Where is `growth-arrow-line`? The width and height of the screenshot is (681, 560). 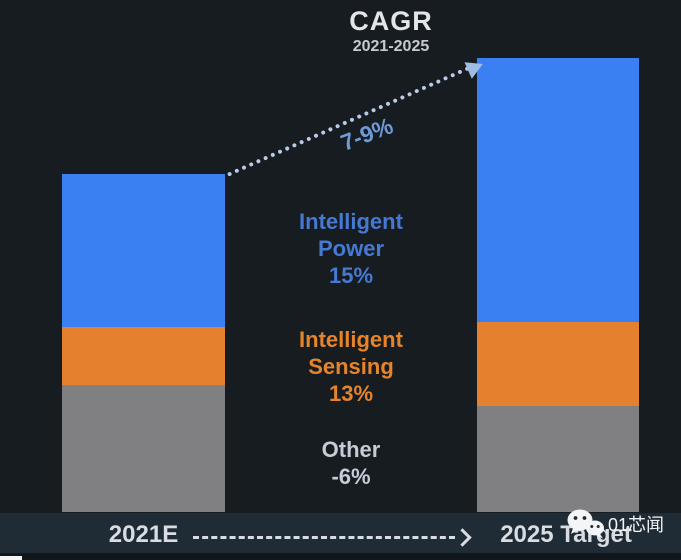 growth-arrow-line is located at coordinates (357, 116).